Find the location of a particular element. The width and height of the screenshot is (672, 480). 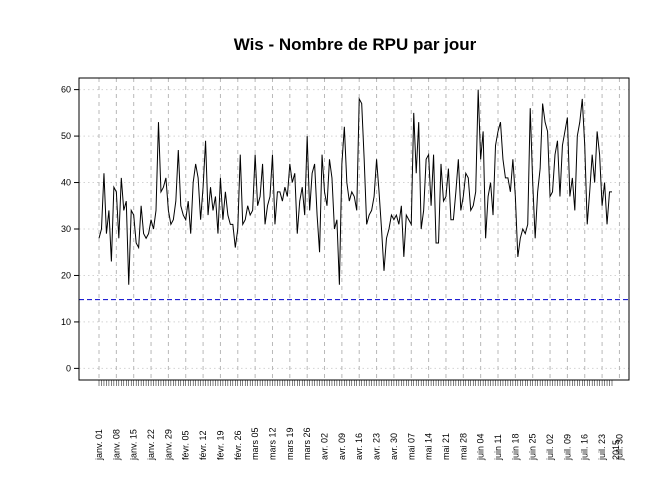

x-tick-label: juil. 23 is located at coordinates (602, 447).